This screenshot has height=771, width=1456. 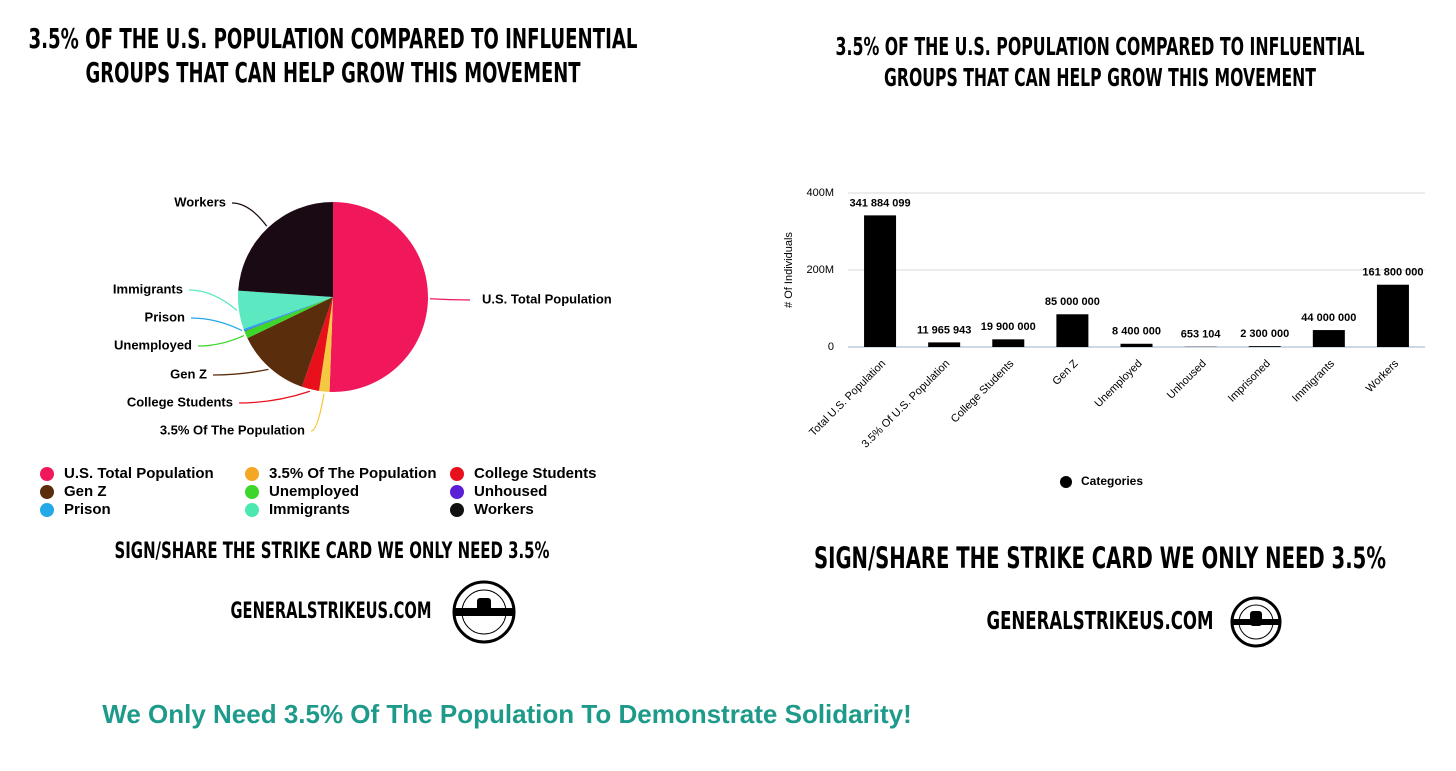 What do you see at coordinates (1100, 77) in the screenshot?
I see `bar-title: GROUPS THAT CAN HELP GROW THIS MOVEMENT` at bounding box center [1100, 77].